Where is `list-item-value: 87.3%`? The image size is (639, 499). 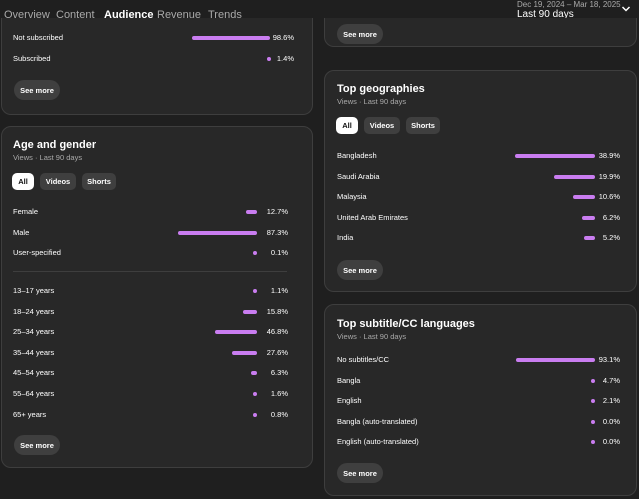 list-item-value: 87.3% is located at coordinates (277, 232).